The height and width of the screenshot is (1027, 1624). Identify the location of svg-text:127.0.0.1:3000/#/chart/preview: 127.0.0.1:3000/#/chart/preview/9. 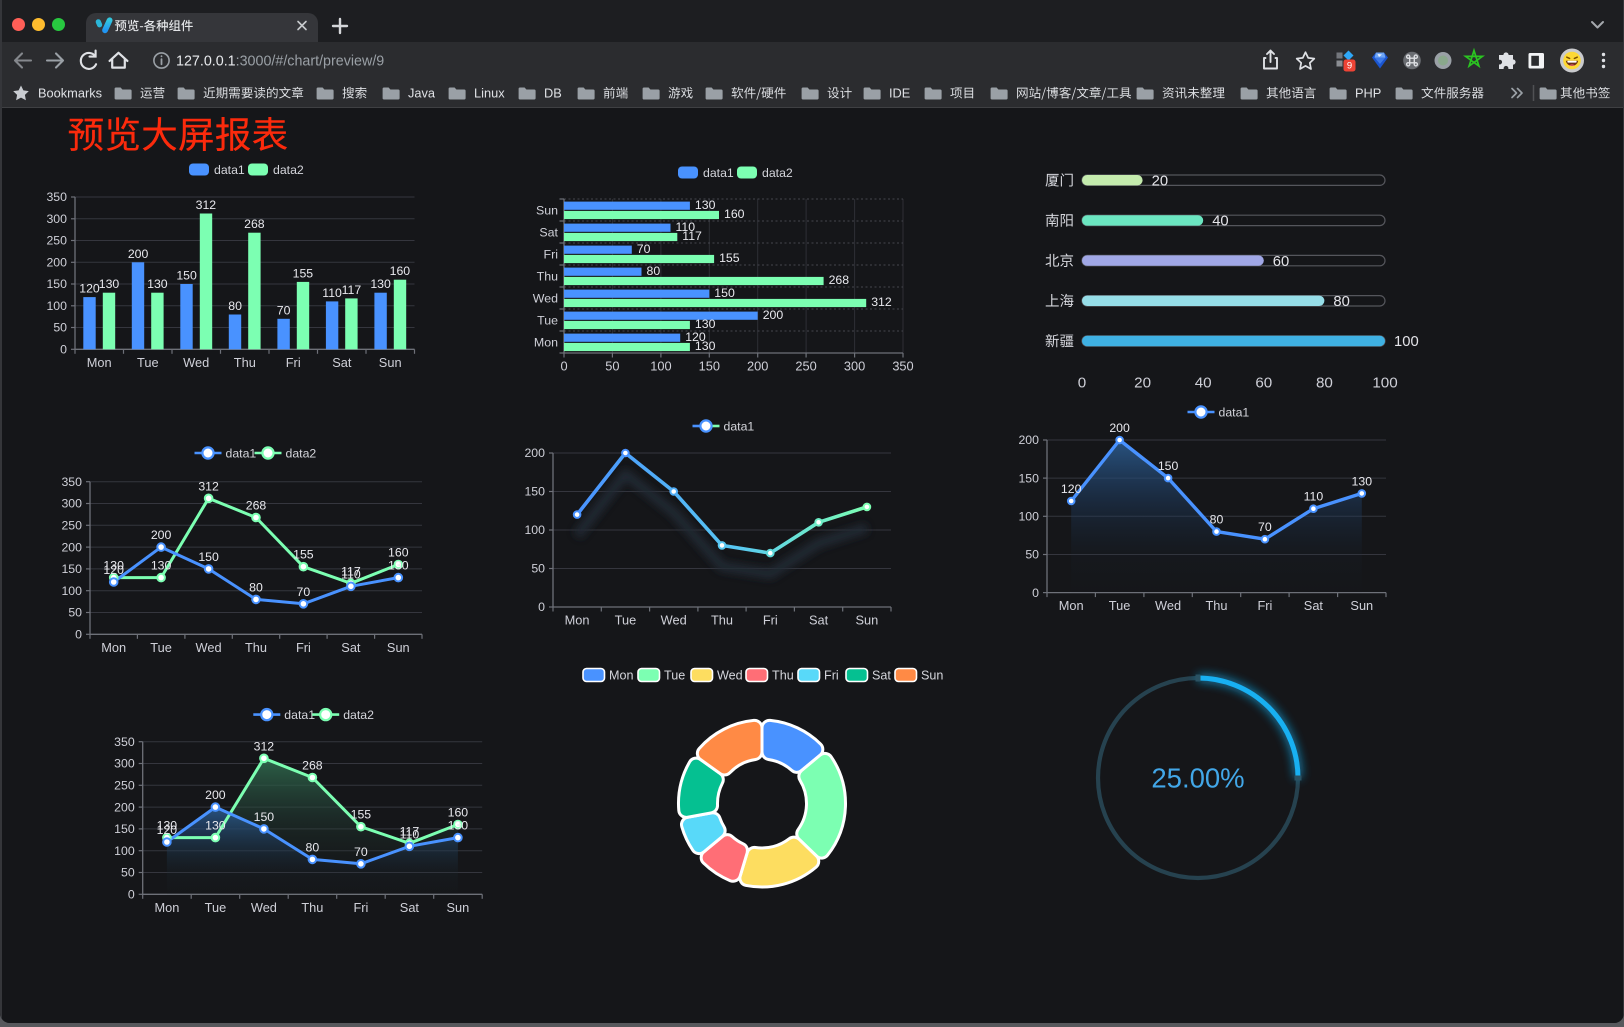
(280, 61).